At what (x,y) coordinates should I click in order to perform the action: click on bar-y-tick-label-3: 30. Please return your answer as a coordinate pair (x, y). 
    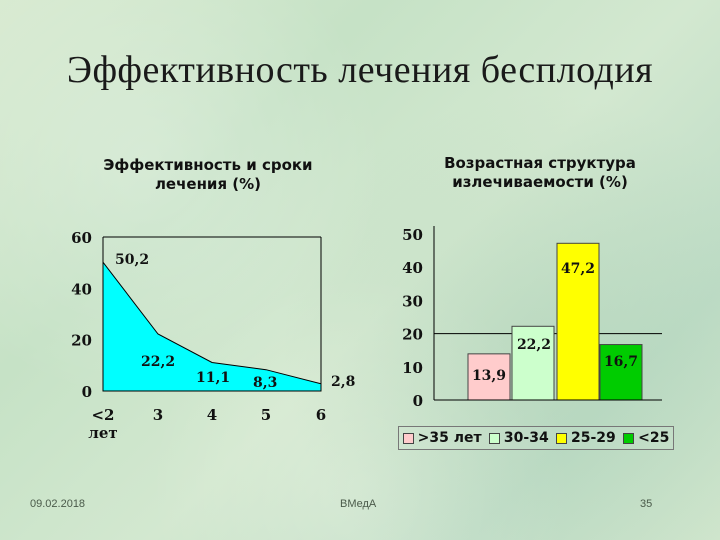
    Looking at the image, I should click on (412, 301).